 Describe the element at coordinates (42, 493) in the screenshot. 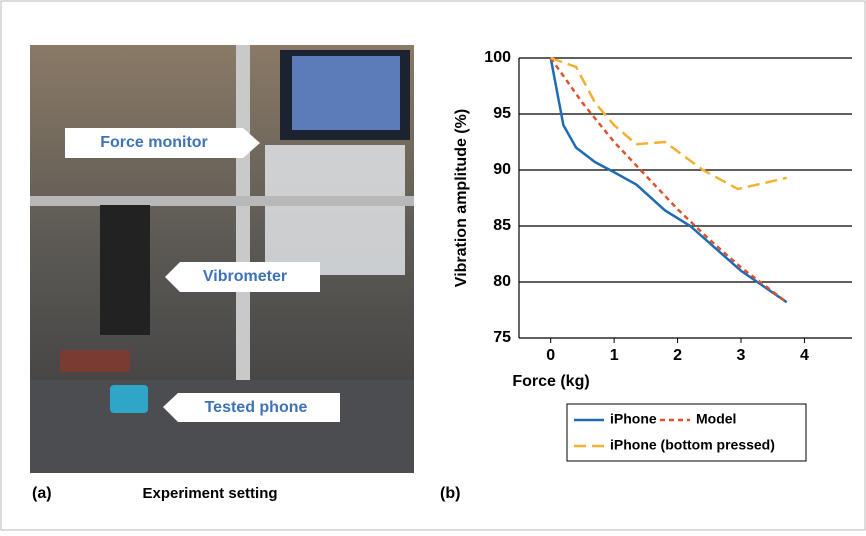

I see `panel-label: (a)` at that location.